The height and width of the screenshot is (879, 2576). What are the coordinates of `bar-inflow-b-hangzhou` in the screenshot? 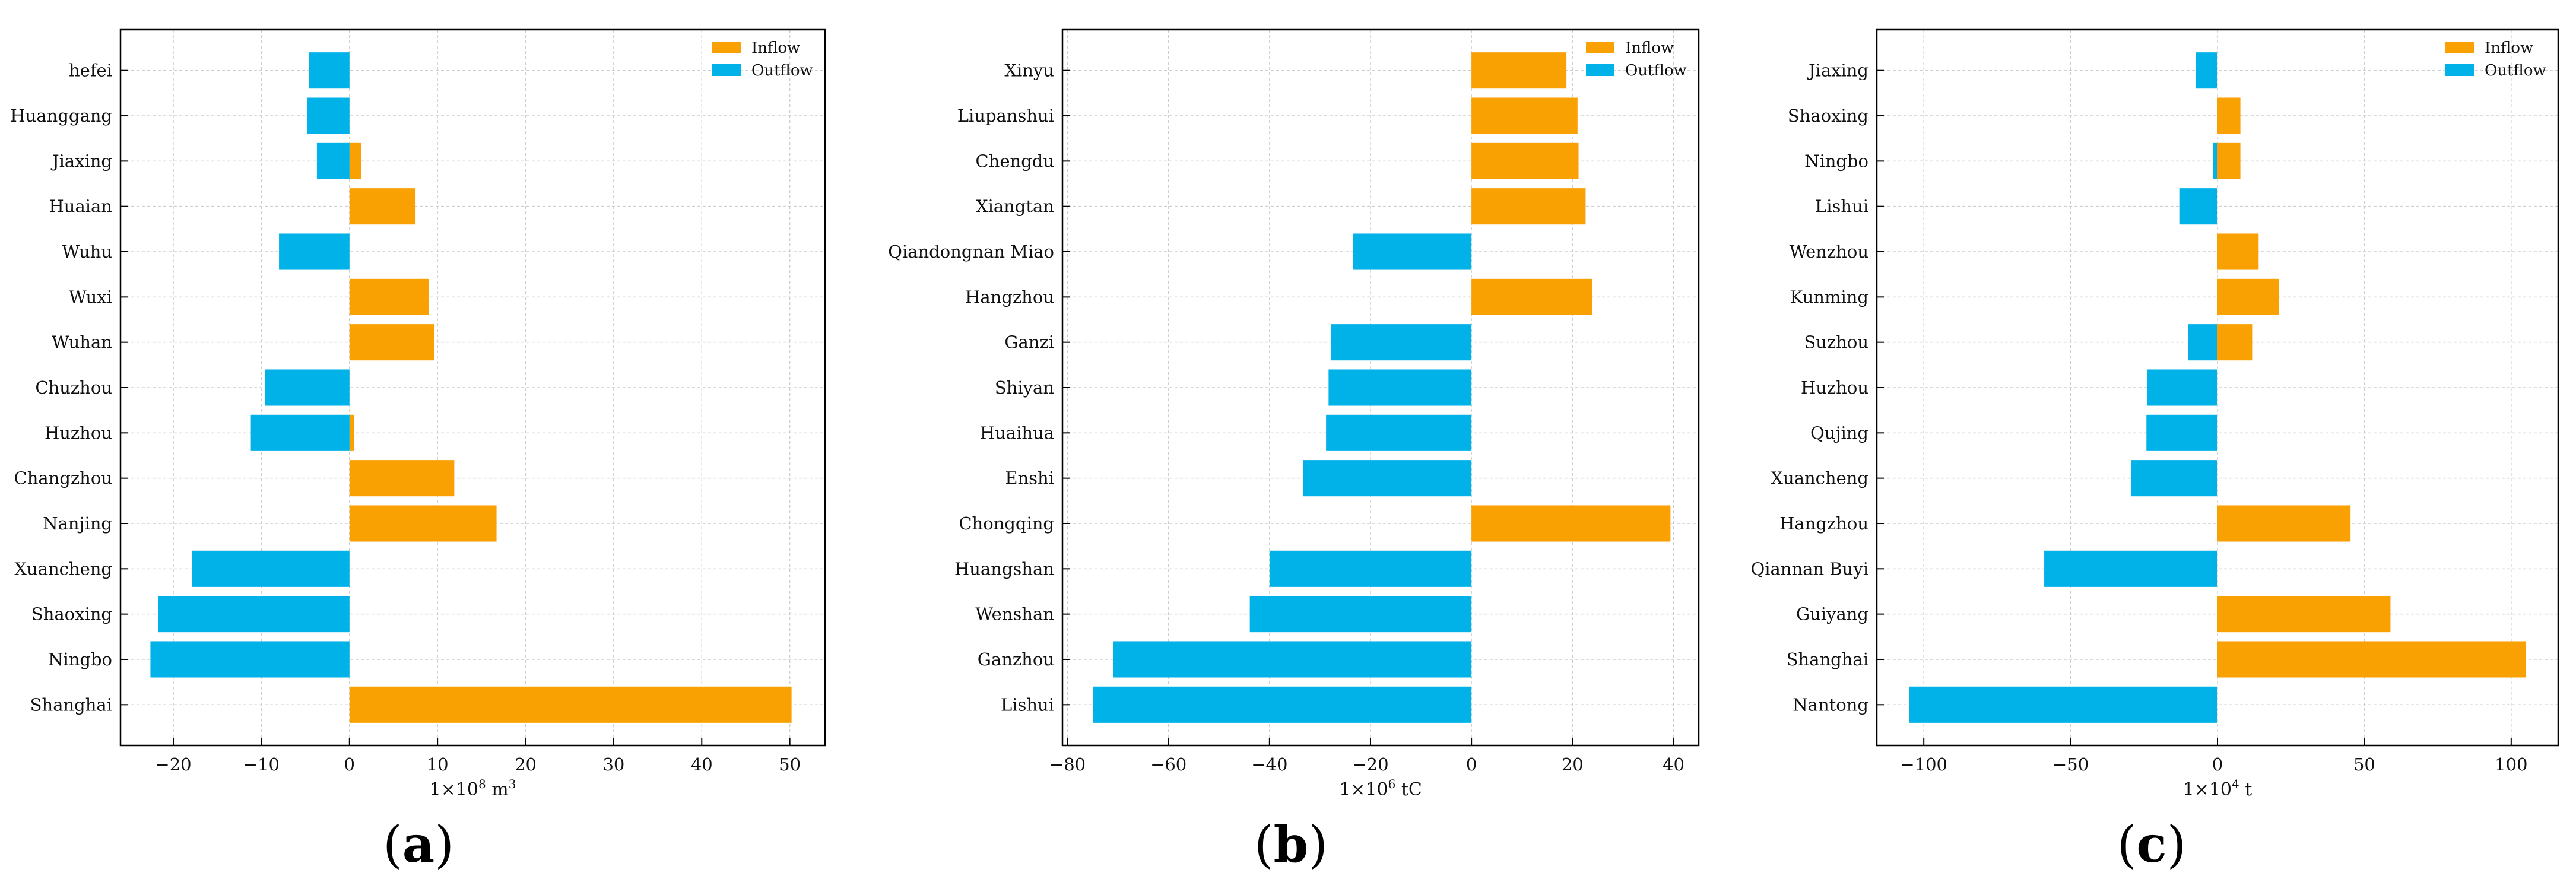 It's located at (1531, 296).